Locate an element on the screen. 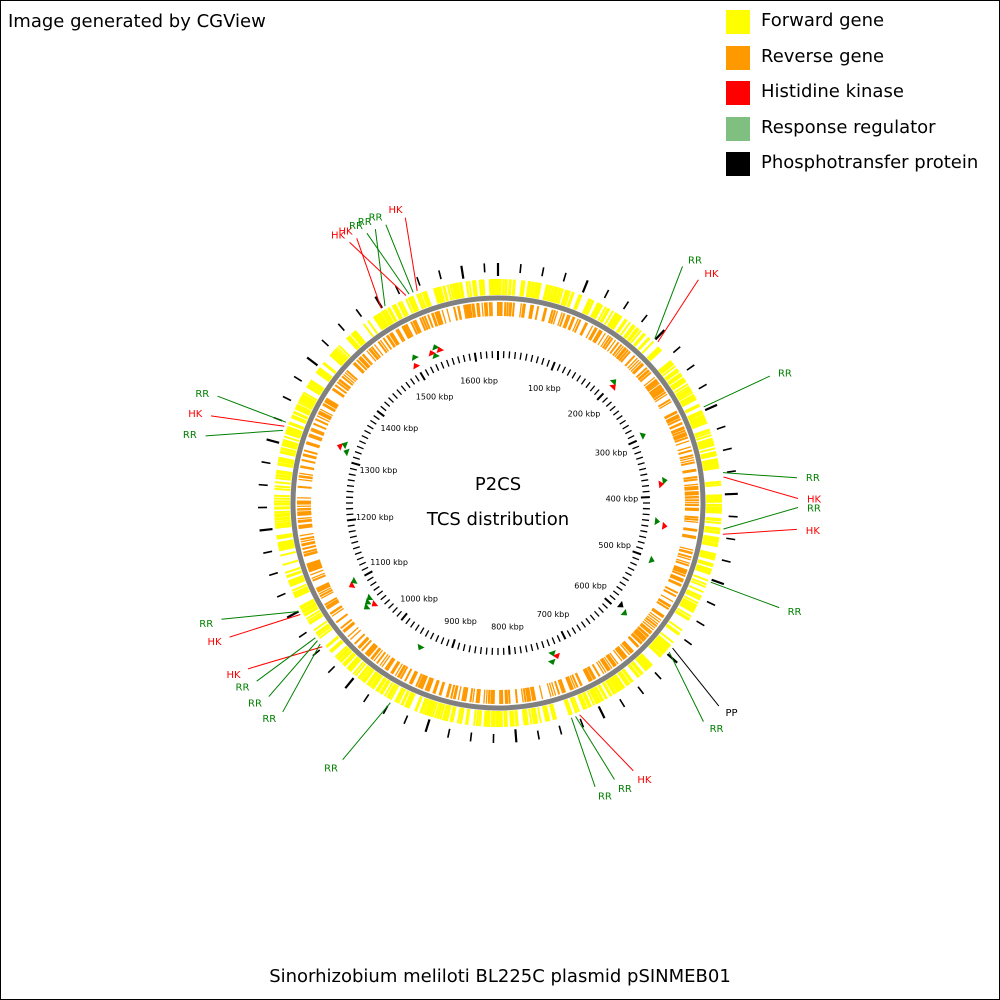 The width and height of the screenshot is (1000, 1000). center-title-line-1: P2CS is located at coordinates (498, 484).